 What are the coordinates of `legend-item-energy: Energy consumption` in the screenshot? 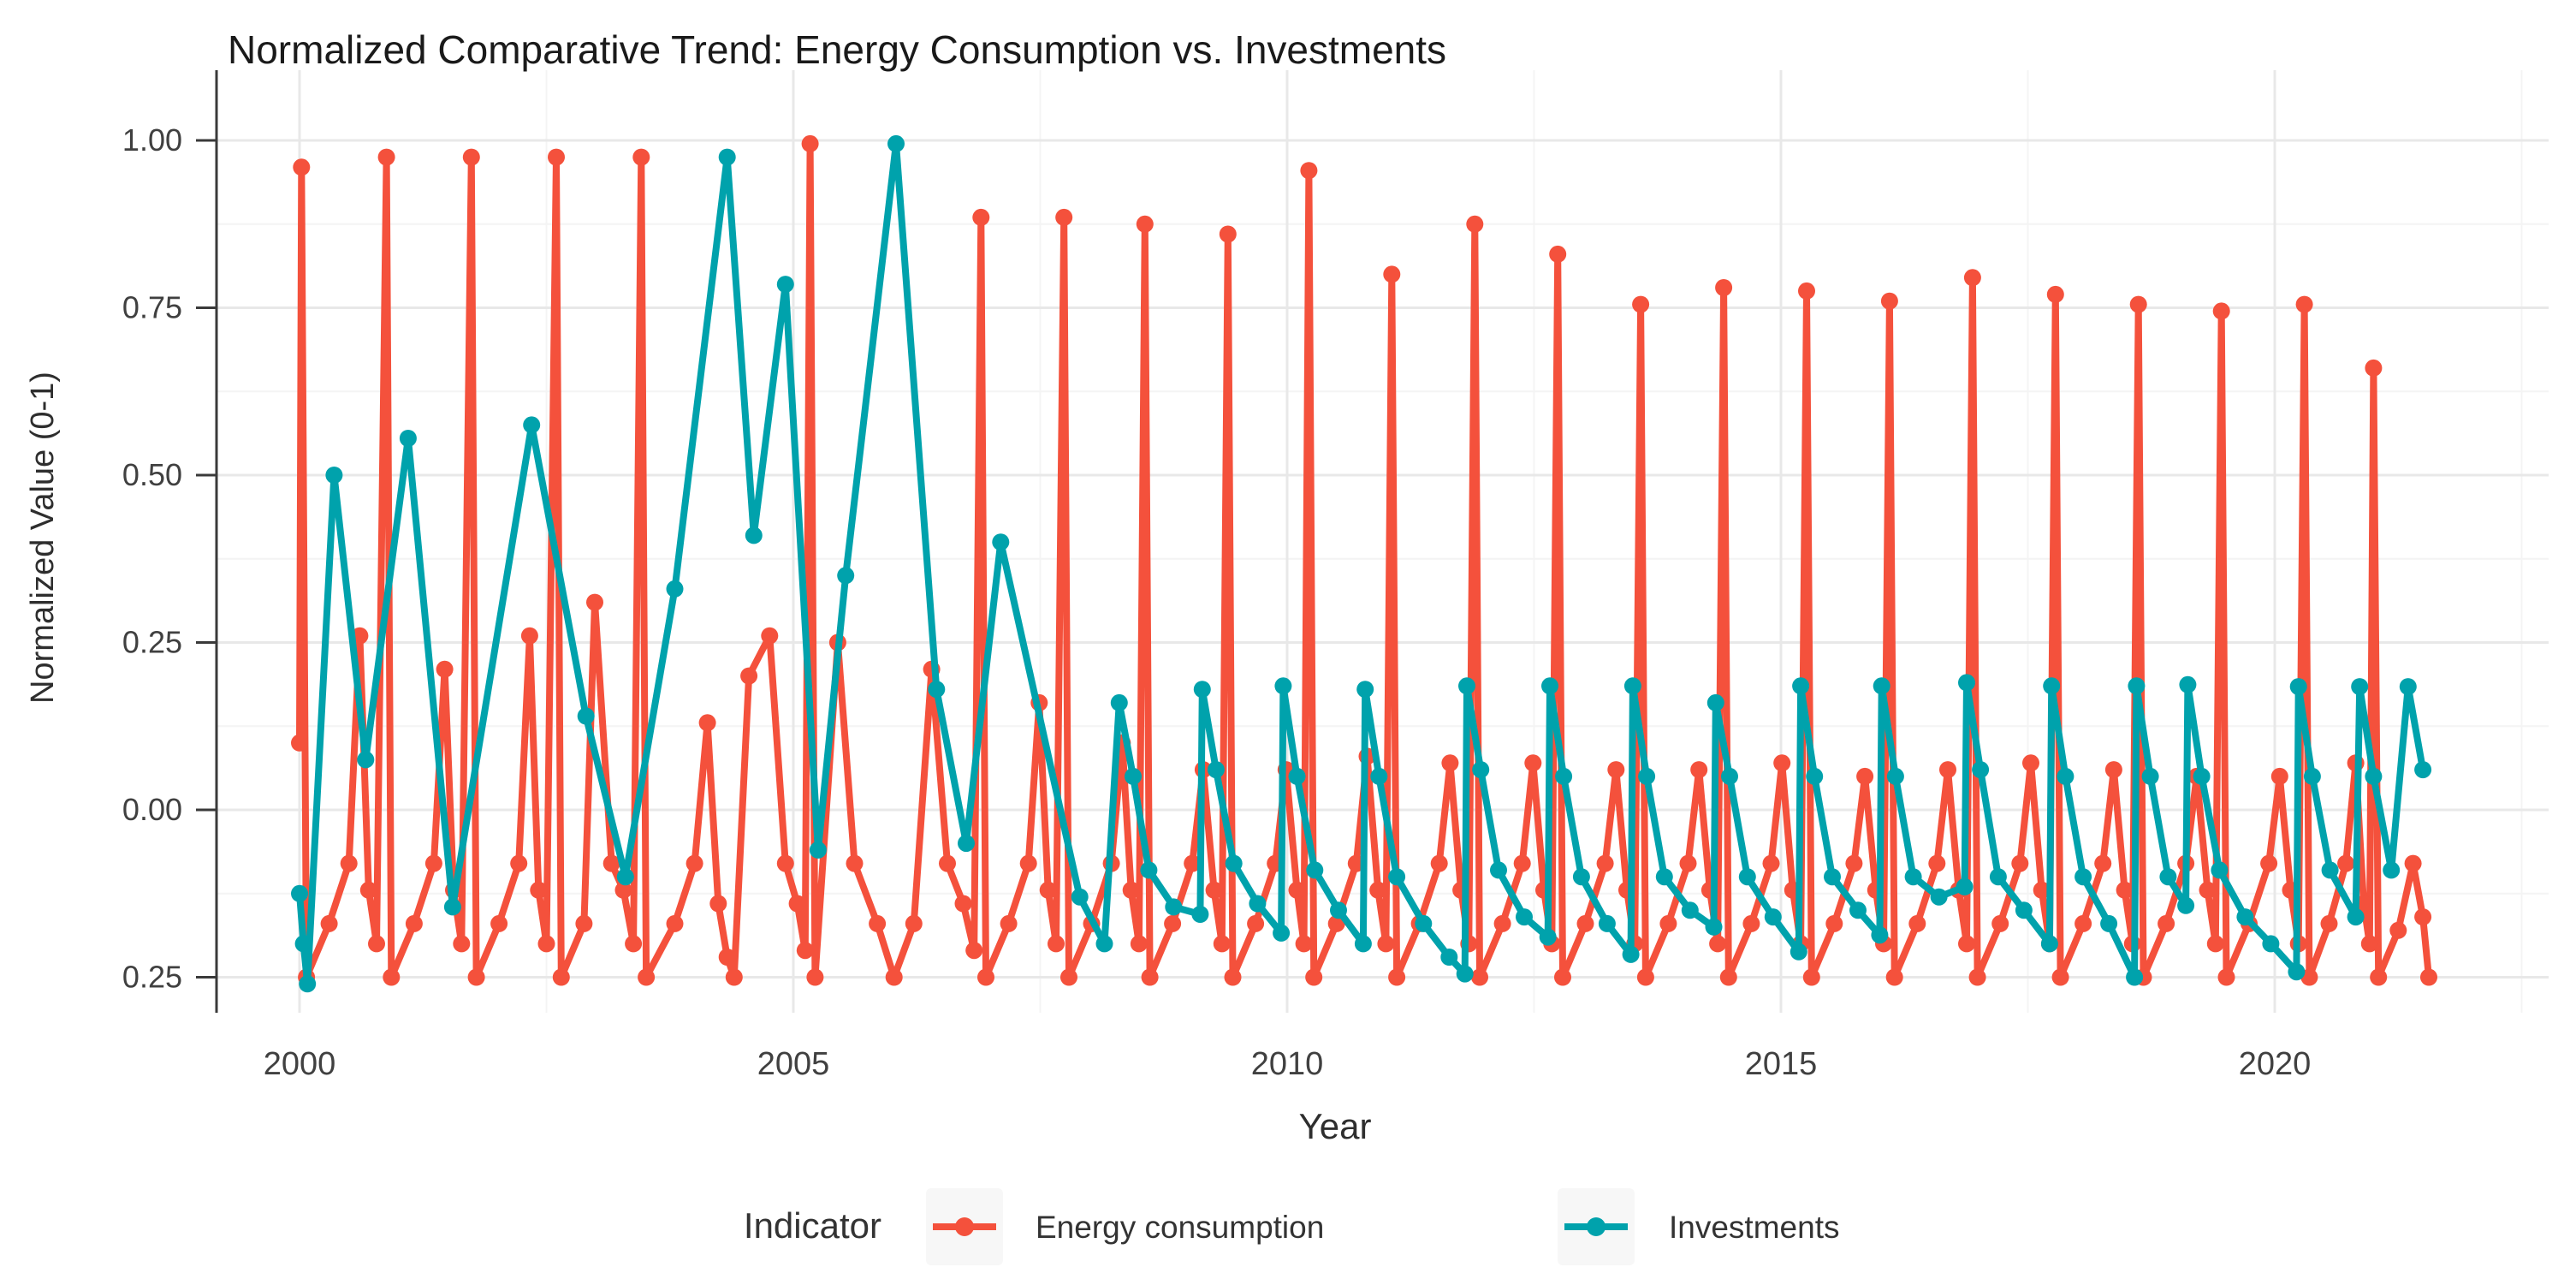 It's located at (1125, 1226).